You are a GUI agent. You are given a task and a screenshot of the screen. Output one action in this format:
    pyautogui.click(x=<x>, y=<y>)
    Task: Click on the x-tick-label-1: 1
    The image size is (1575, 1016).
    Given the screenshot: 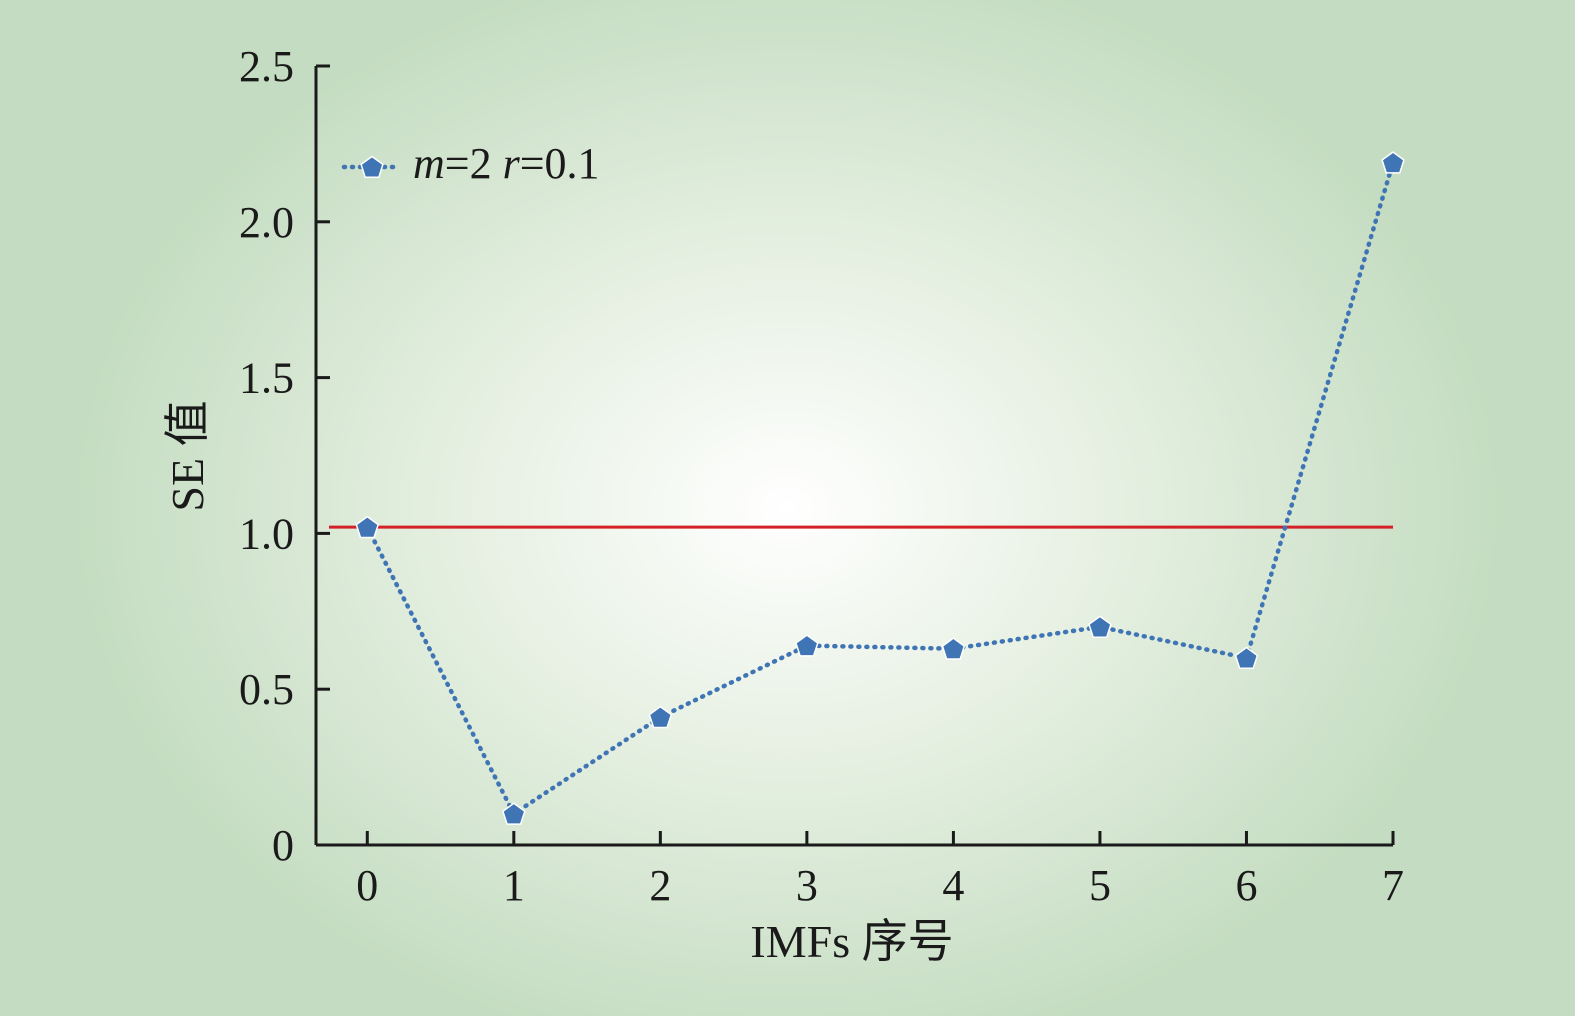 What is the action you would take?
    pyautogui.click(x=514, y=885)
    